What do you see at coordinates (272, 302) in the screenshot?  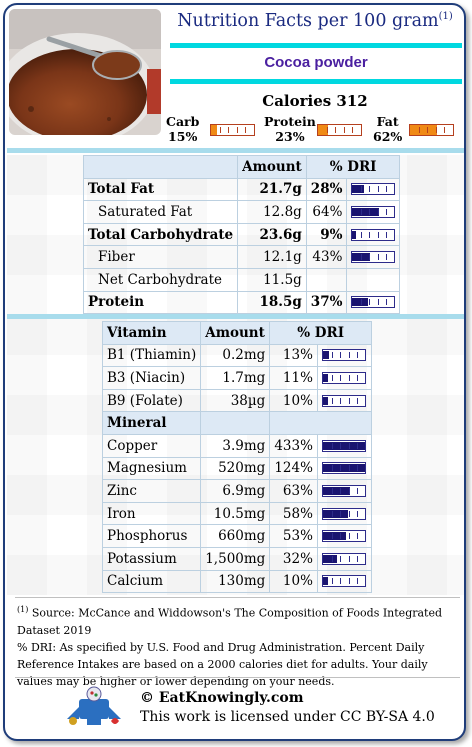 I see `nutrient-amount: 18.5g` at bounding box center [272, 302].